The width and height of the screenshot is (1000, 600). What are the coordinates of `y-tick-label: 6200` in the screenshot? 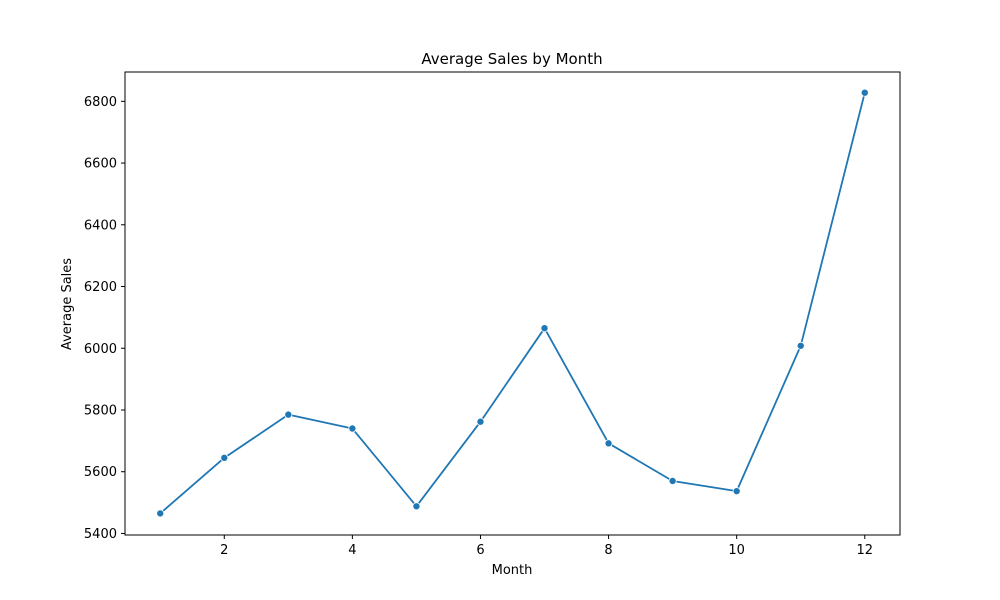 It's located at (100, 287).